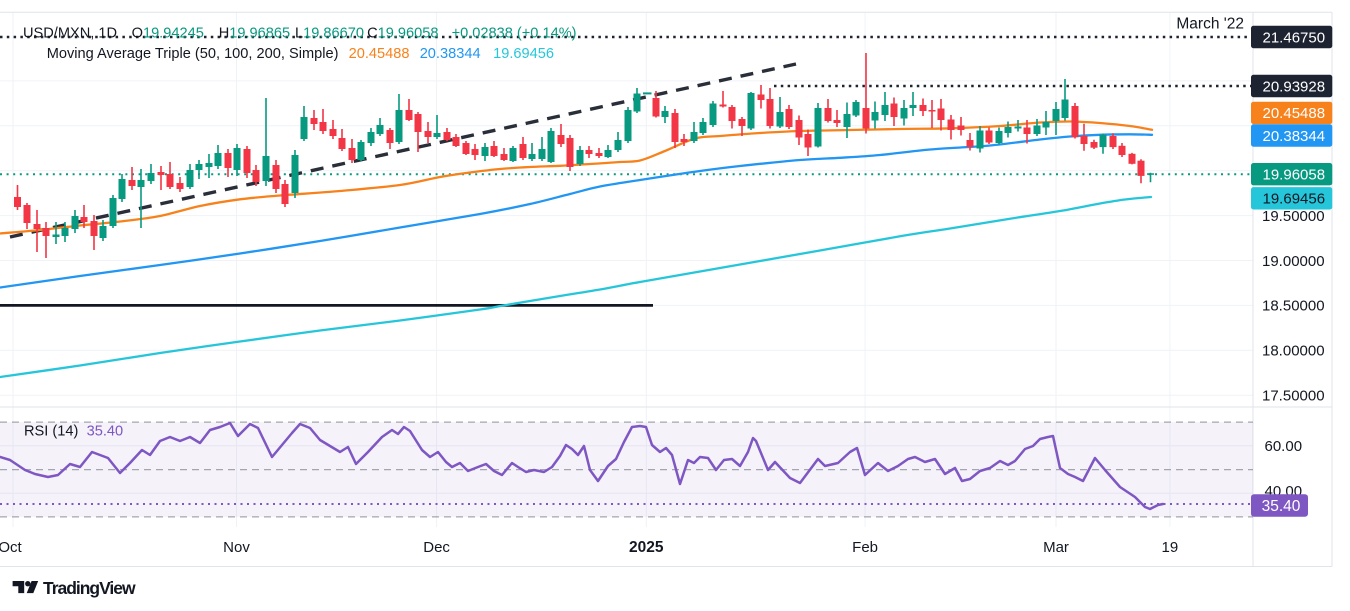  I want to click on svg-text: Dec, so click(436, 547).